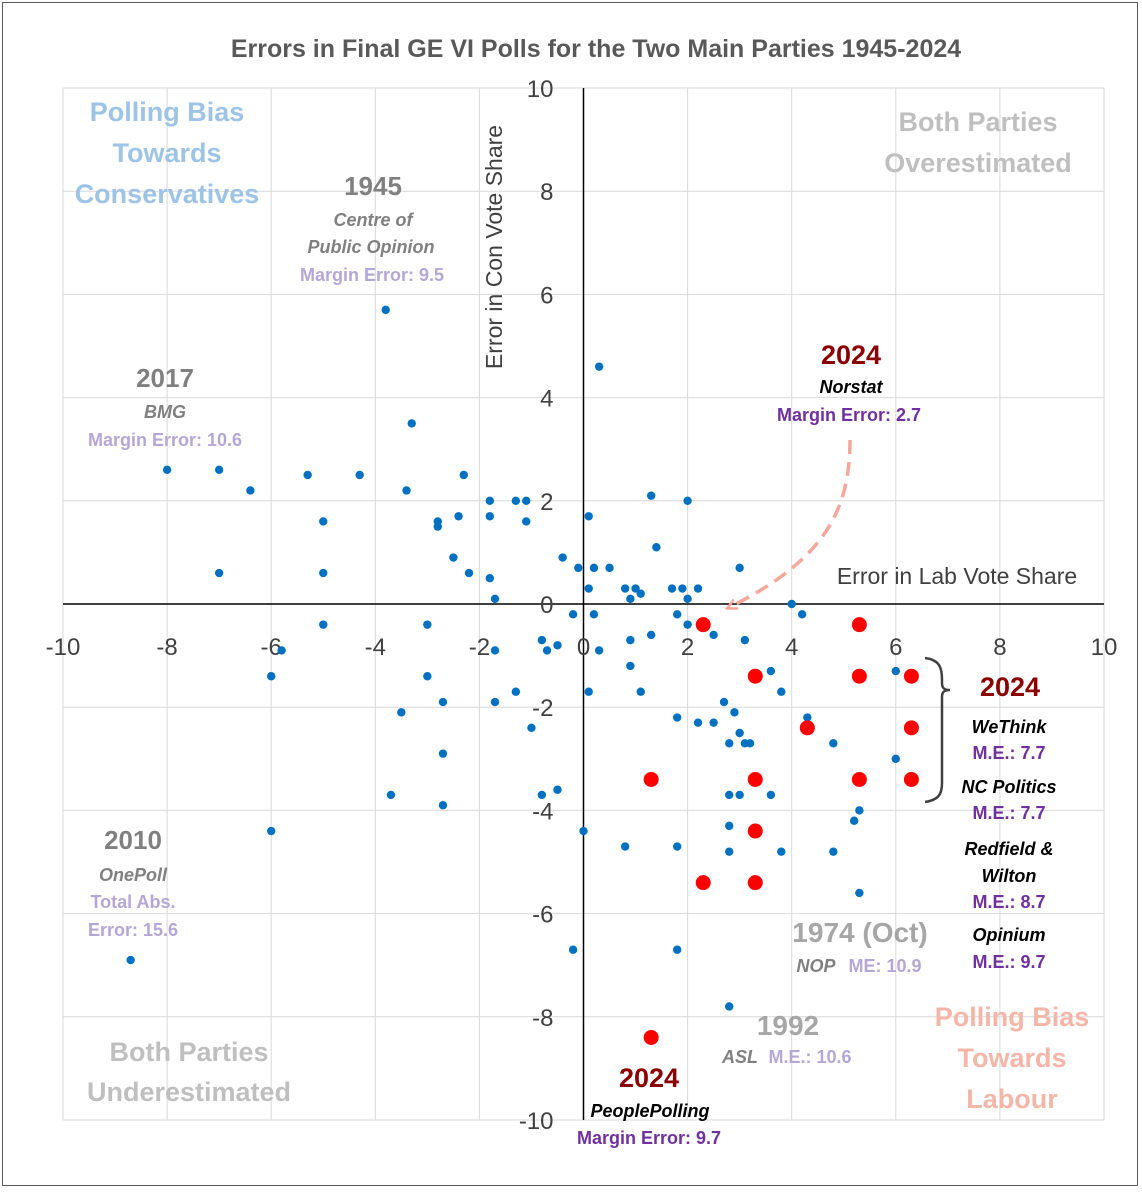 The height and width of the screenshot is (1200, 1142). Describe the element at coordinates (1009, 935) in the screenshot. I see `annotation-opinium-name: Opinium` at that location.